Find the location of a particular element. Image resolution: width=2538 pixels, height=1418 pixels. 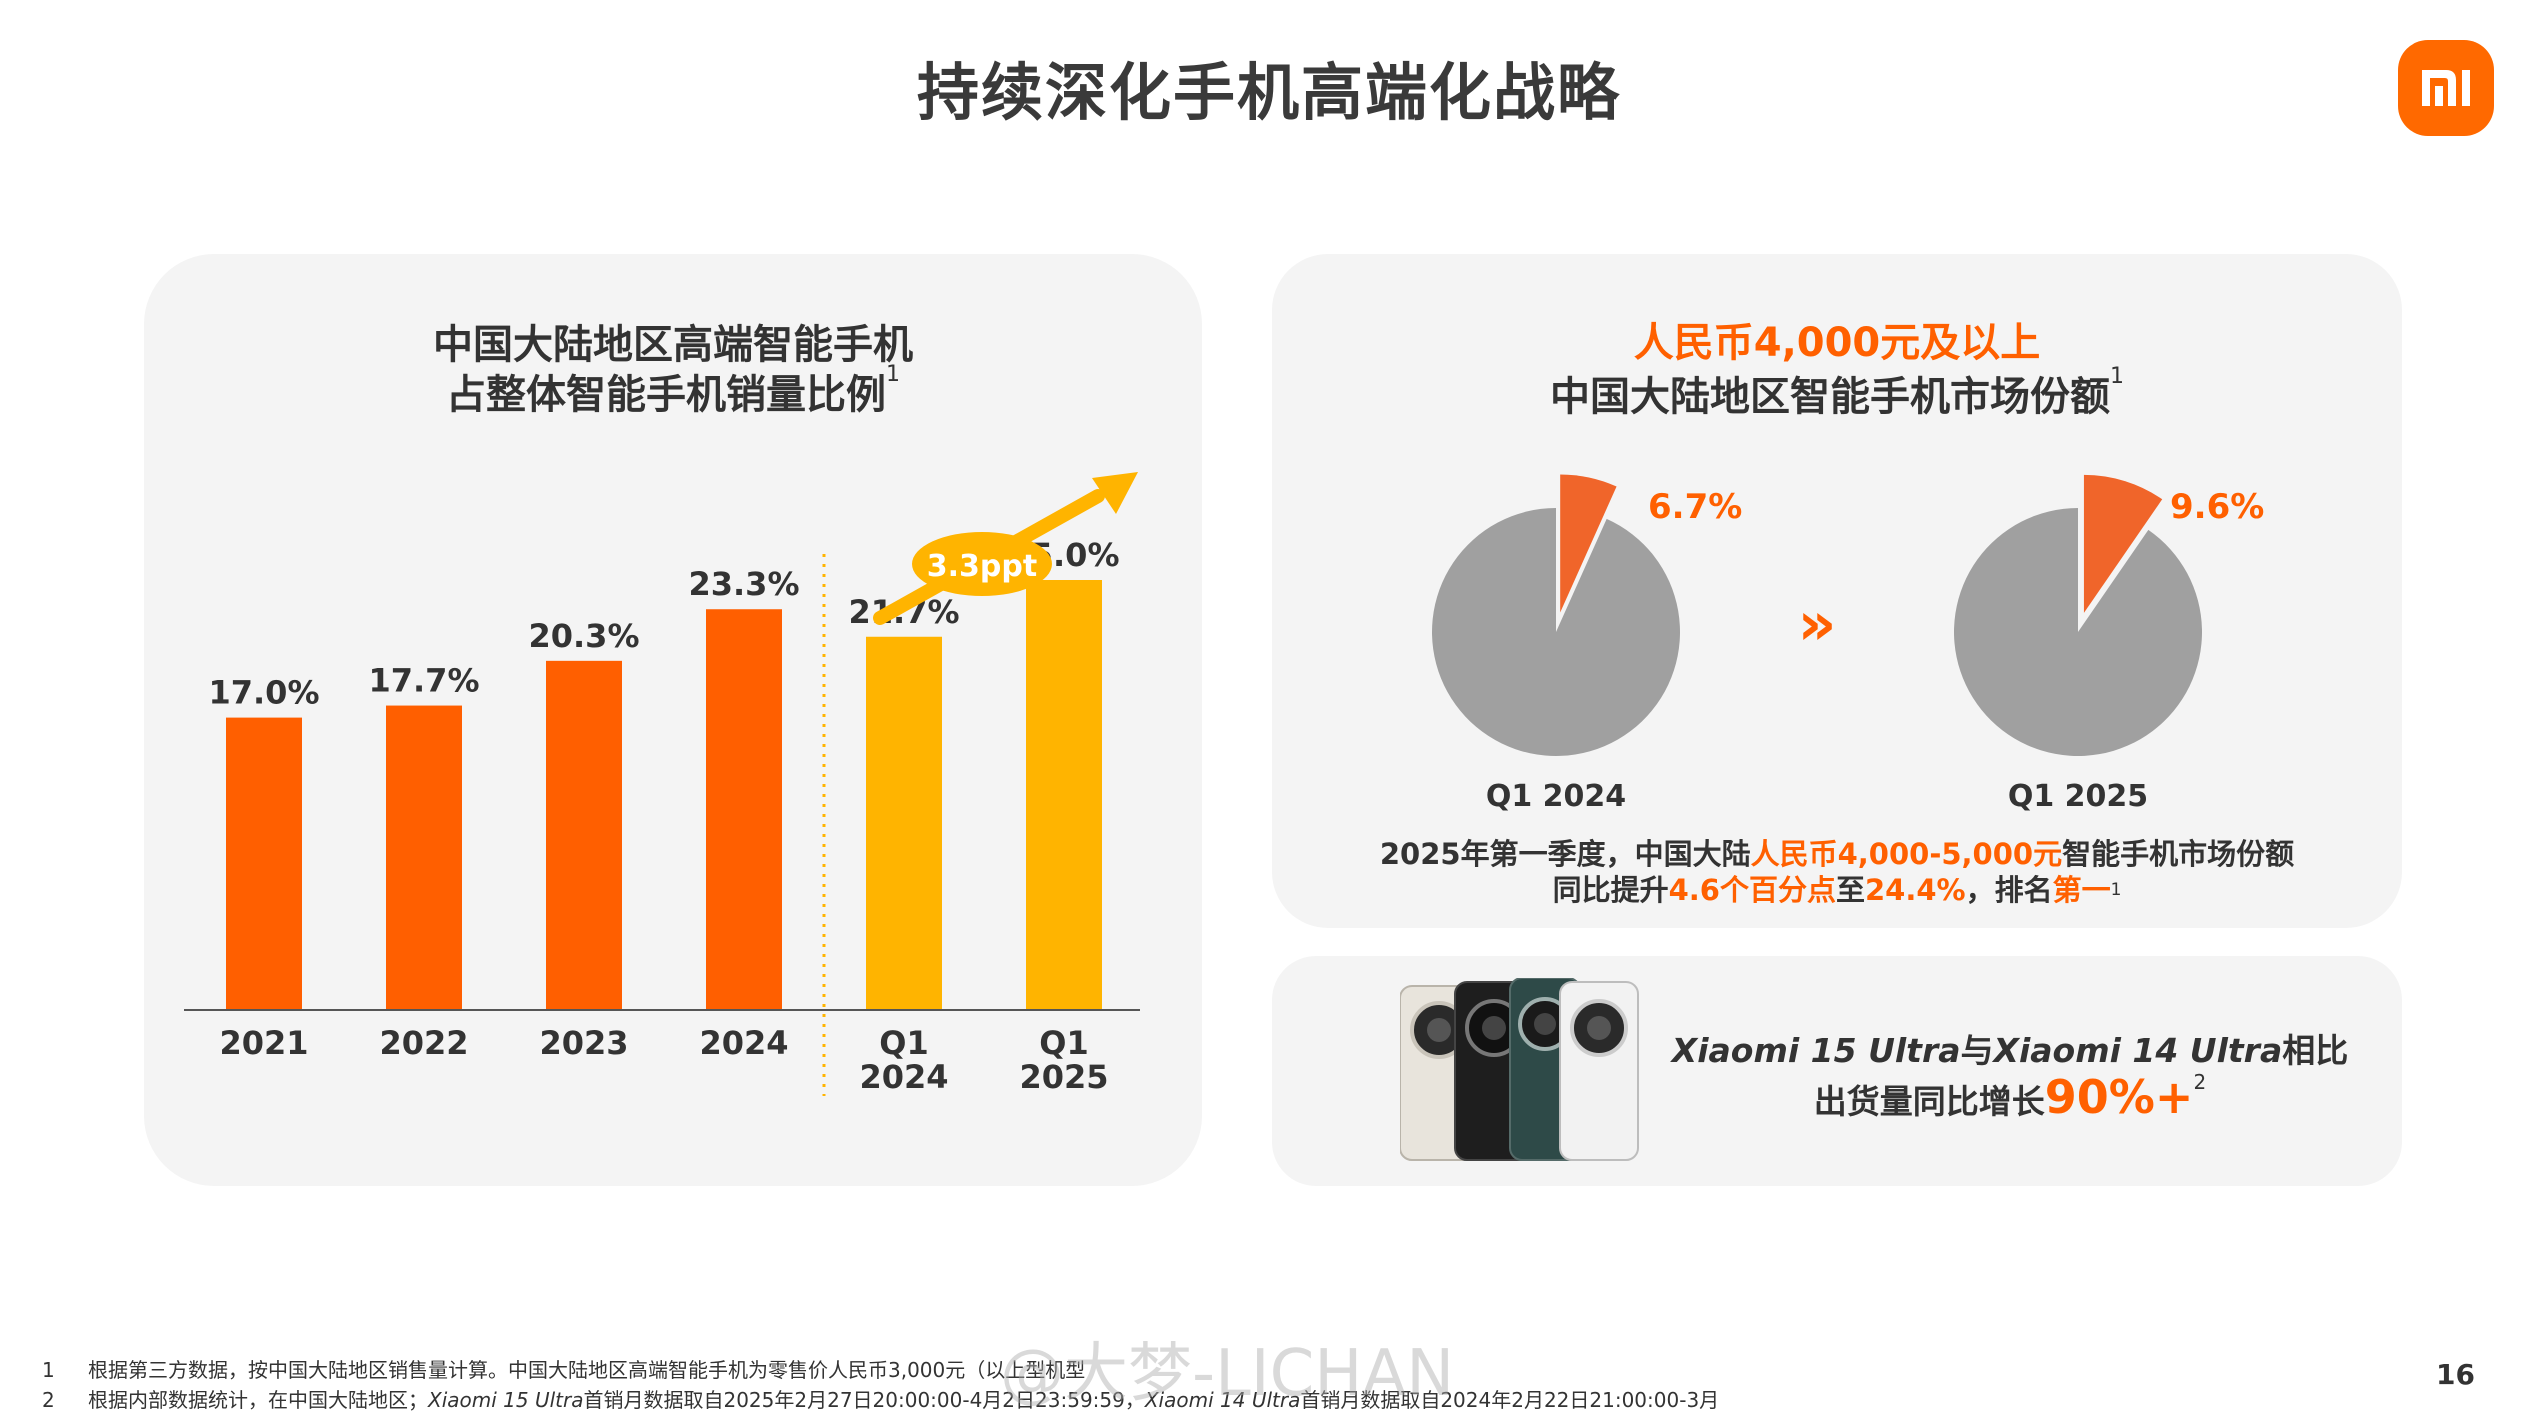

pie-chart: 6.7% Q1 2024 9.6% Q1 2025 » is located at coordinates (1848, 644).